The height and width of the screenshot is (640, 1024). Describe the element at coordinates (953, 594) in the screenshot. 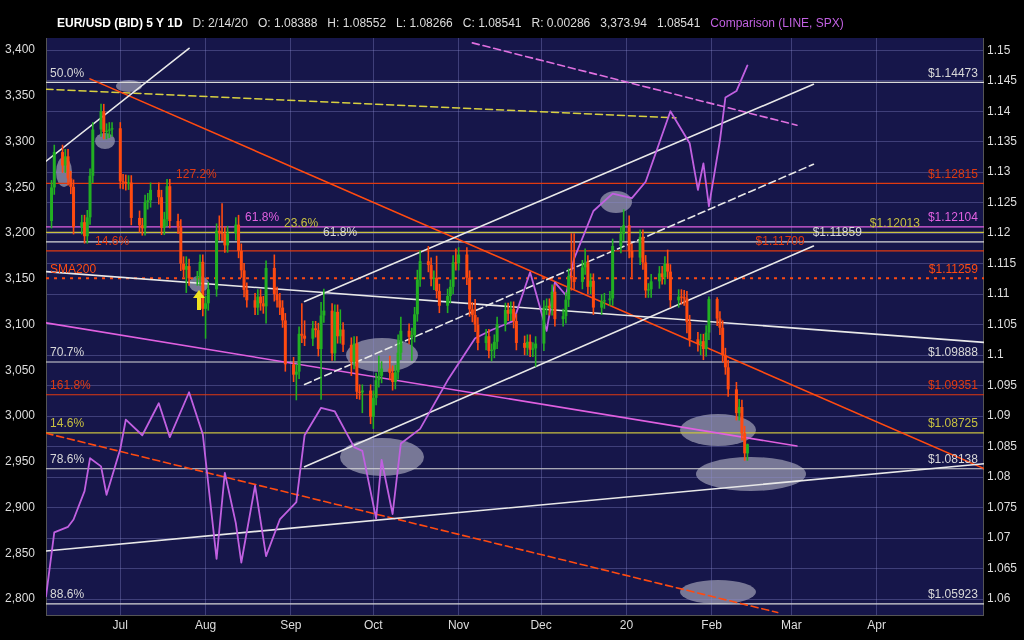

I see `ref-line-label: $1.05923` at that location.